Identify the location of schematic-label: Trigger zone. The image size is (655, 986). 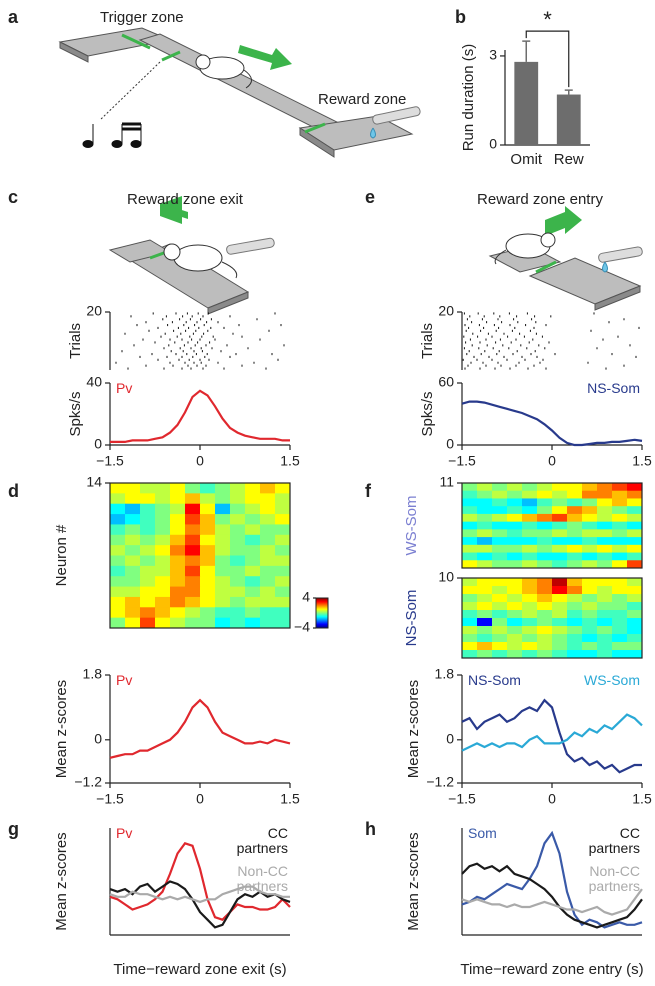
(142, 17).